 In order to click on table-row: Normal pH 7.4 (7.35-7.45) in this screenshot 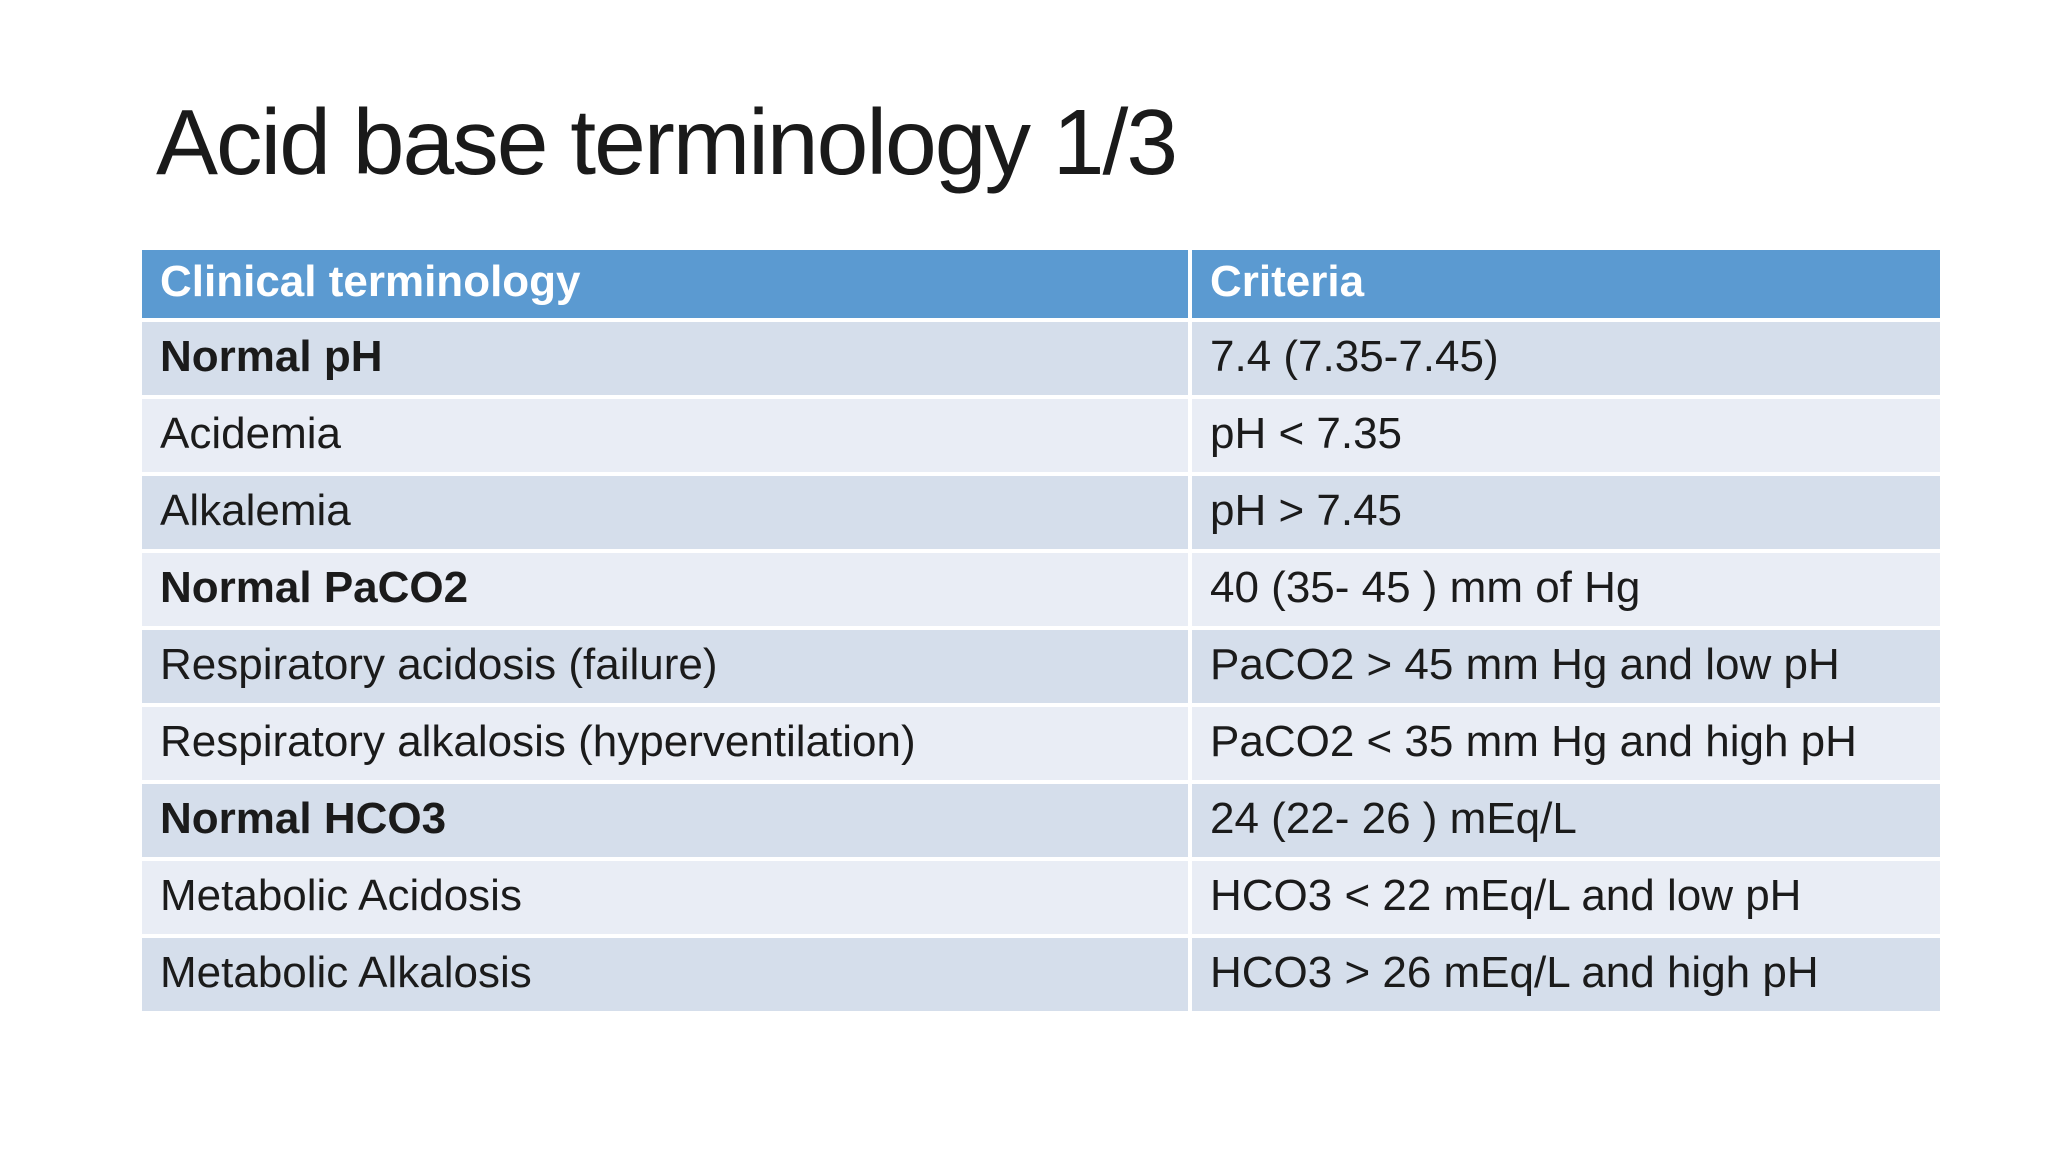, I will do `click(1041, 360)`.